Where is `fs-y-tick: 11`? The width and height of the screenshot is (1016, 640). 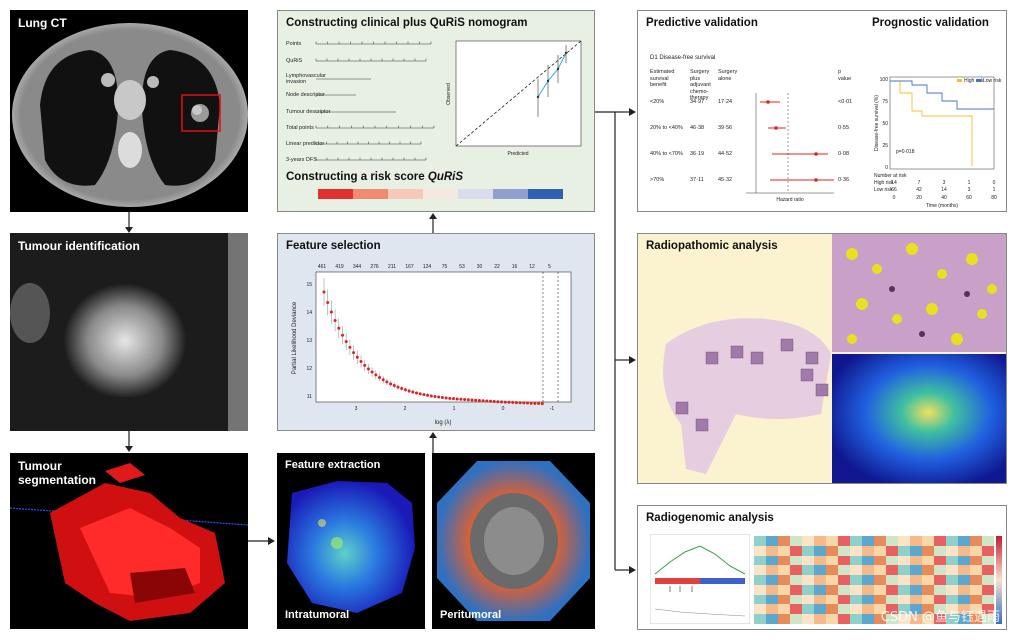 fs-y-tick: 11 is located at coordinates (309, 397).